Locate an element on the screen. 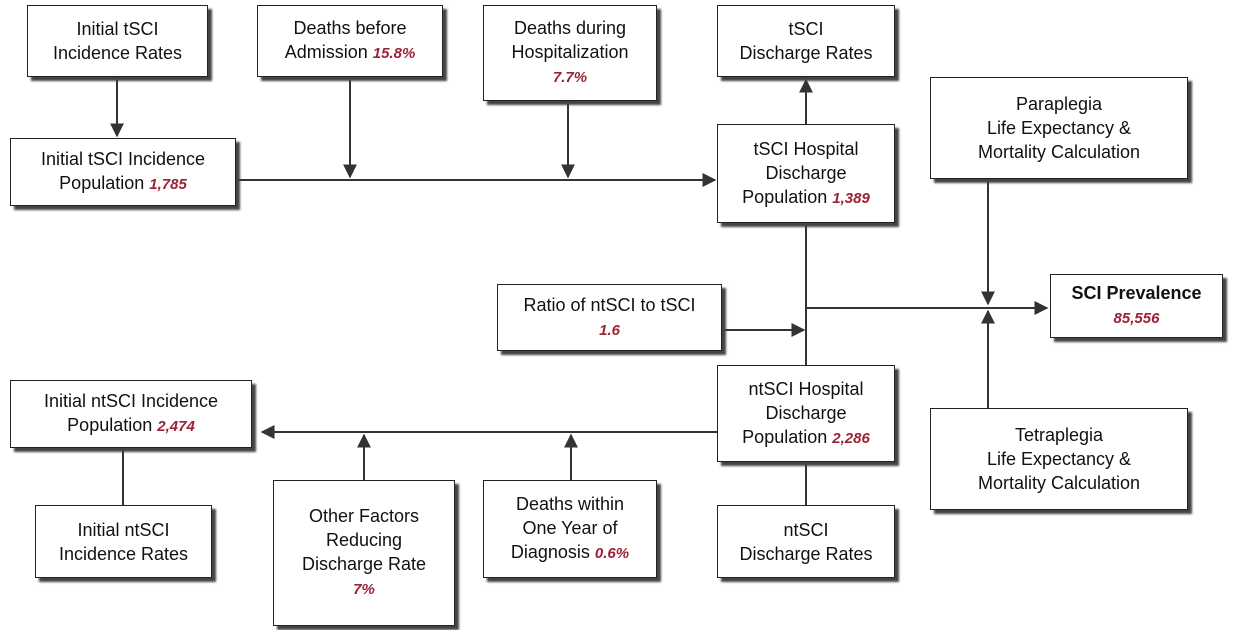  node-line: One Year of is located at coordinates (569, 528).